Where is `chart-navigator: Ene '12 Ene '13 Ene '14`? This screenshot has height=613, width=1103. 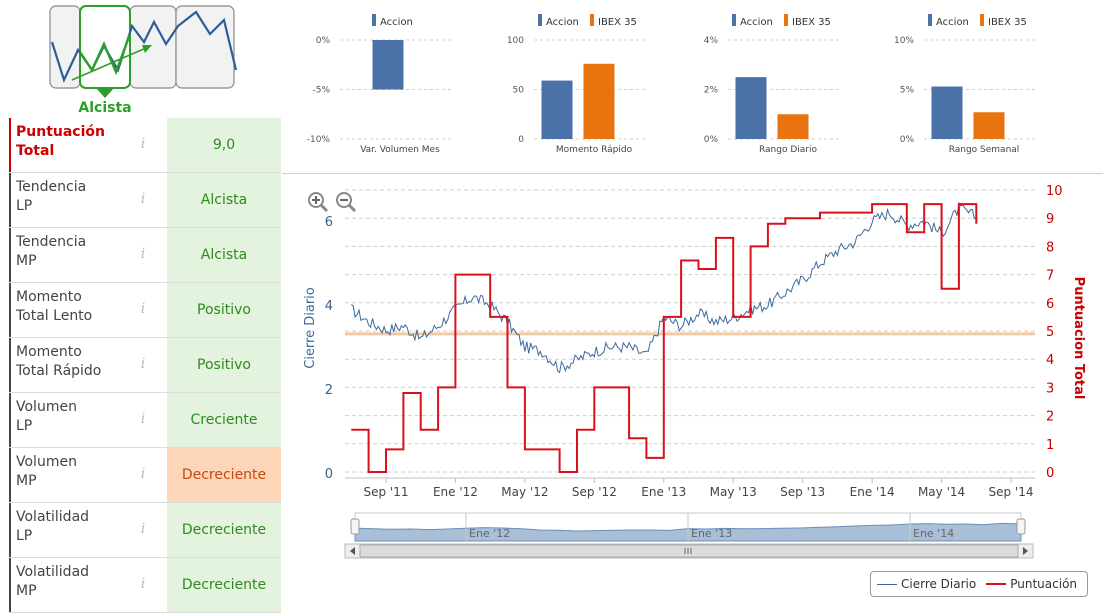 chart-navigator: Ene '12 Ene '13 Ene '14 is located at coordinates (688, 527).